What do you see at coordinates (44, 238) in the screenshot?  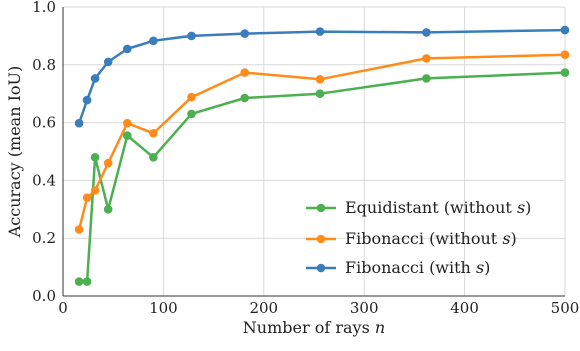 I see `y-tick-label: 0.2` at bounding box center [44, 238].